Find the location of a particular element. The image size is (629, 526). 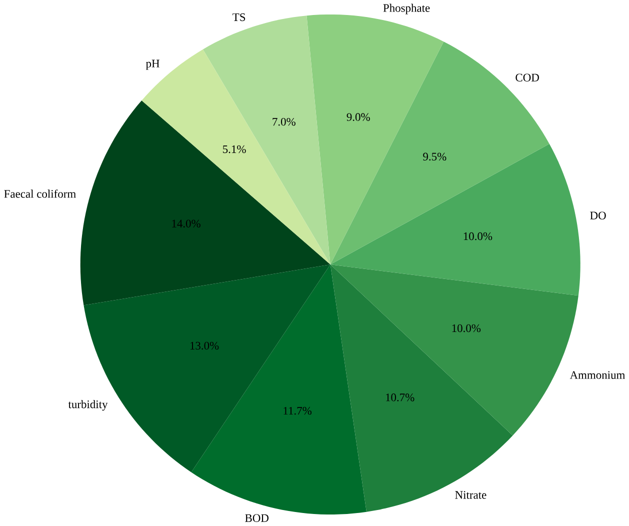

slice-label: DO is located at coordinates (598, 216).